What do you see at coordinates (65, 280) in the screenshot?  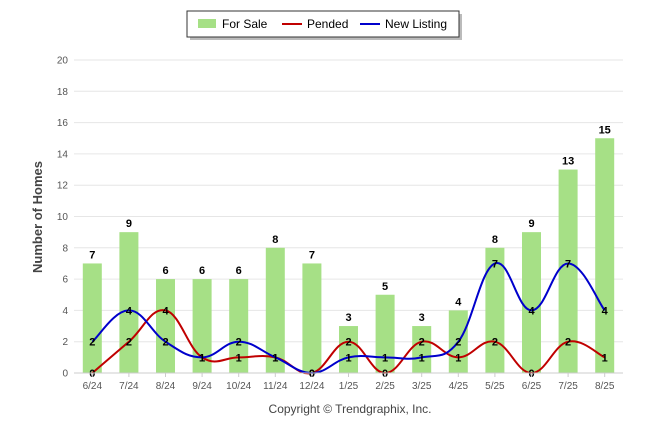 I see `y-tick-label: 6` at bounding box center [65, 280].